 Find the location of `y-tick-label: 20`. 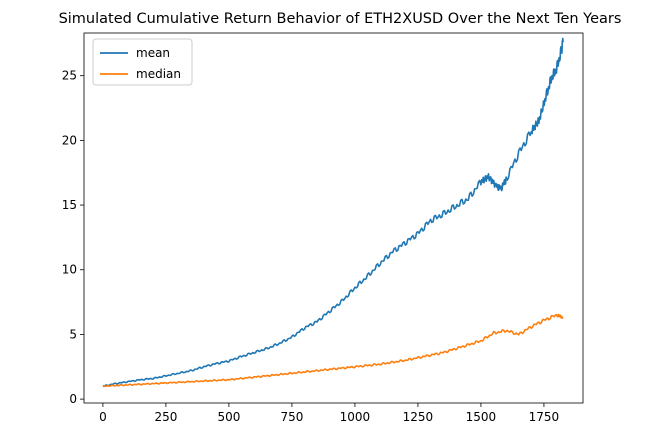

y-tick-label: 20 is located at coordinates (69, 140).